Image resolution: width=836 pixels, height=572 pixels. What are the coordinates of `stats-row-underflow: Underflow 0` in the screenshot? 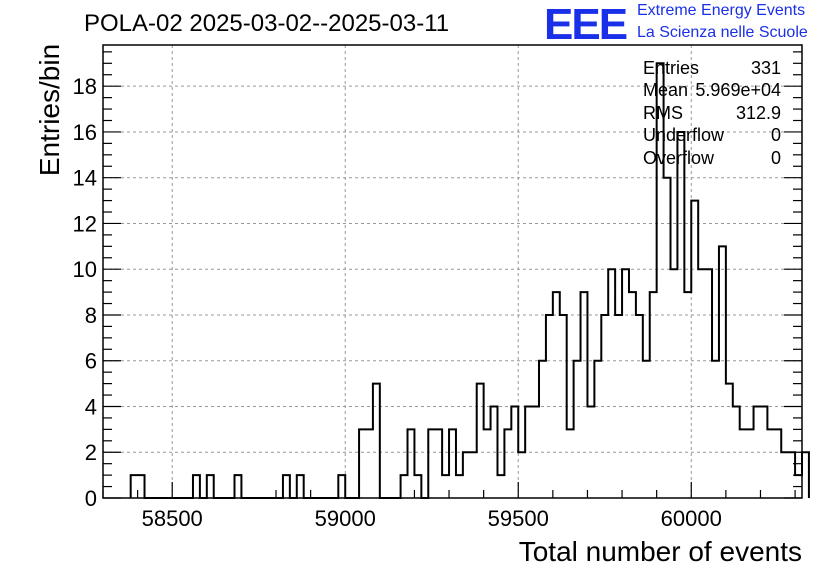 It's located at (712, 136).